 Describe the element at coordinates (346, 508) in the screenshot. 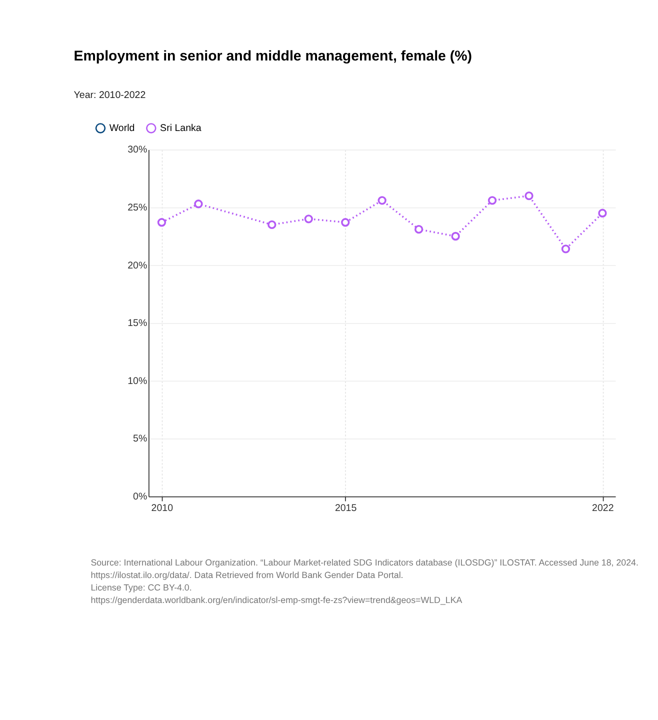

I see `x-tick-label: 2015` at that location.